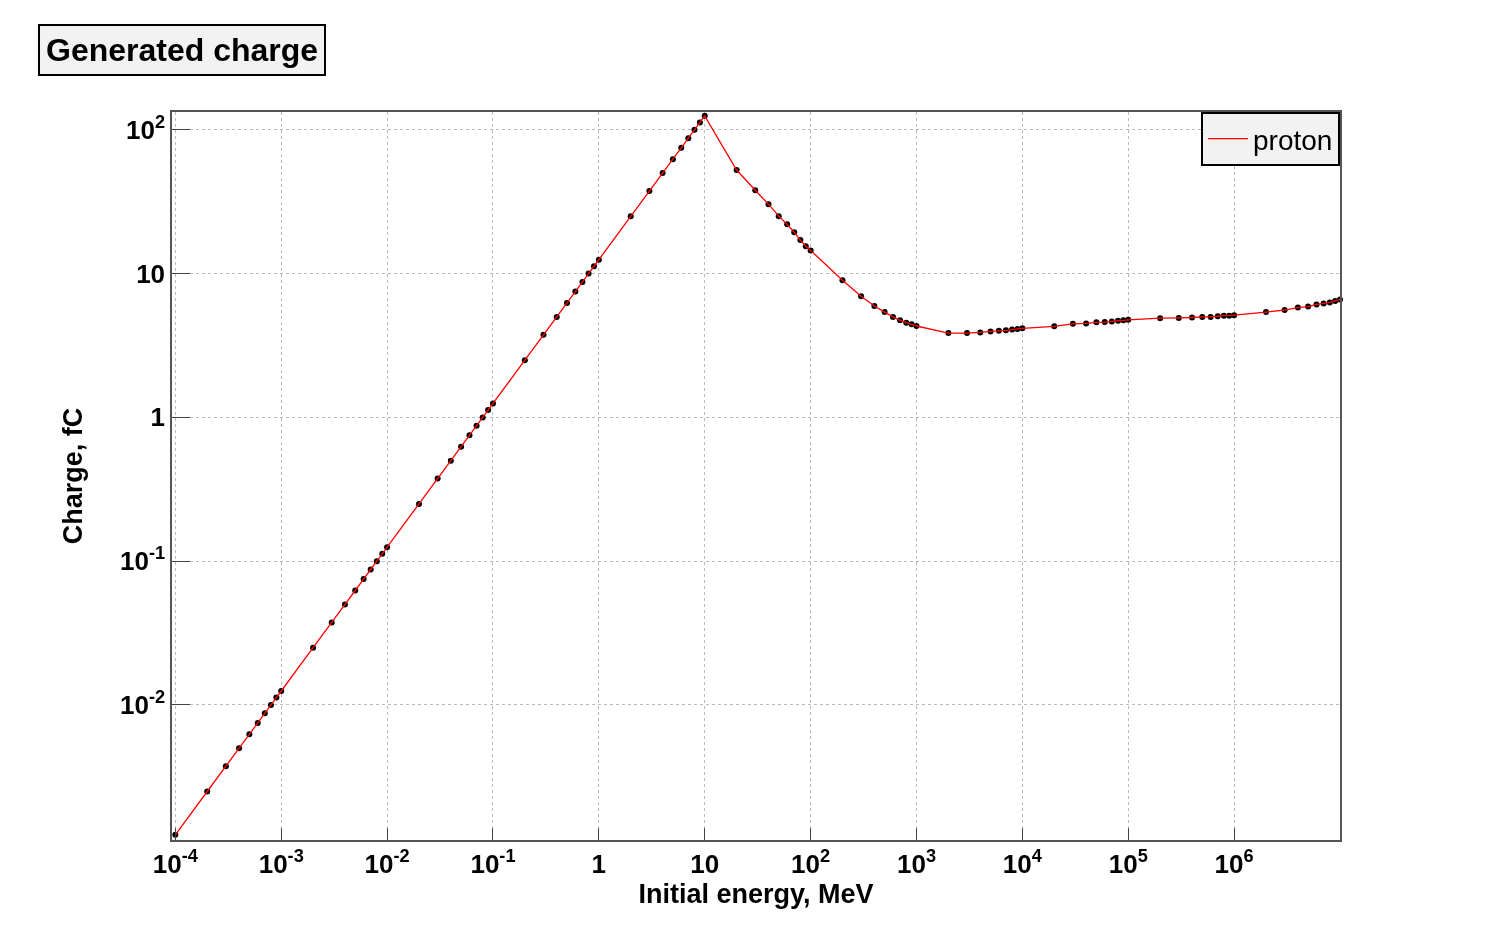  I want to click on legend-label: proton, so click(1293, 140).